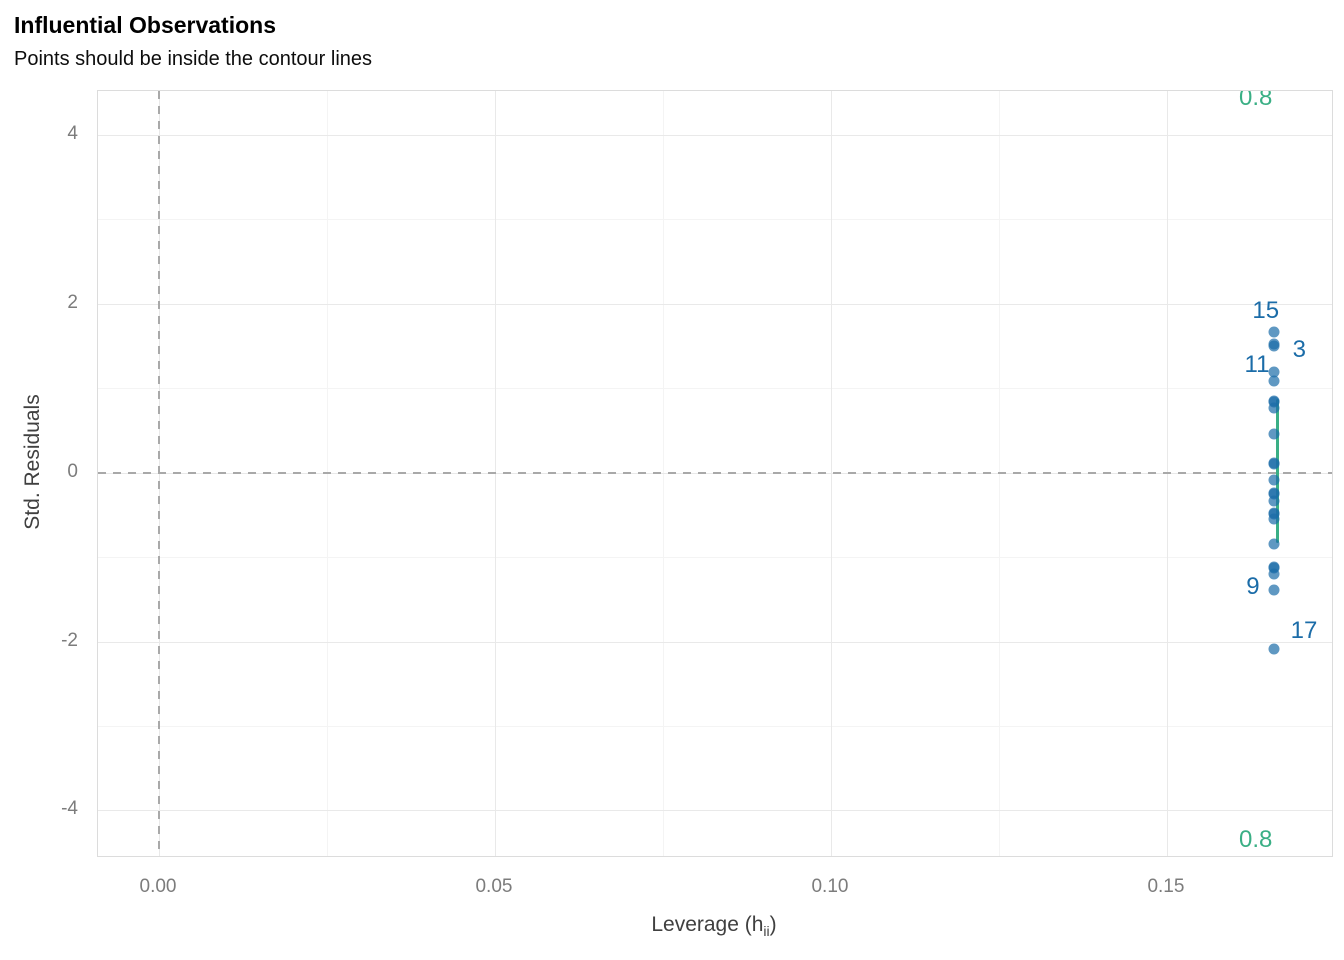 The image size is (1344, 960). What do you see at coordinates (1166, 886) in the screenshot?
I see `x-tick-label: 0.15` at bounding box center [1166, 886].